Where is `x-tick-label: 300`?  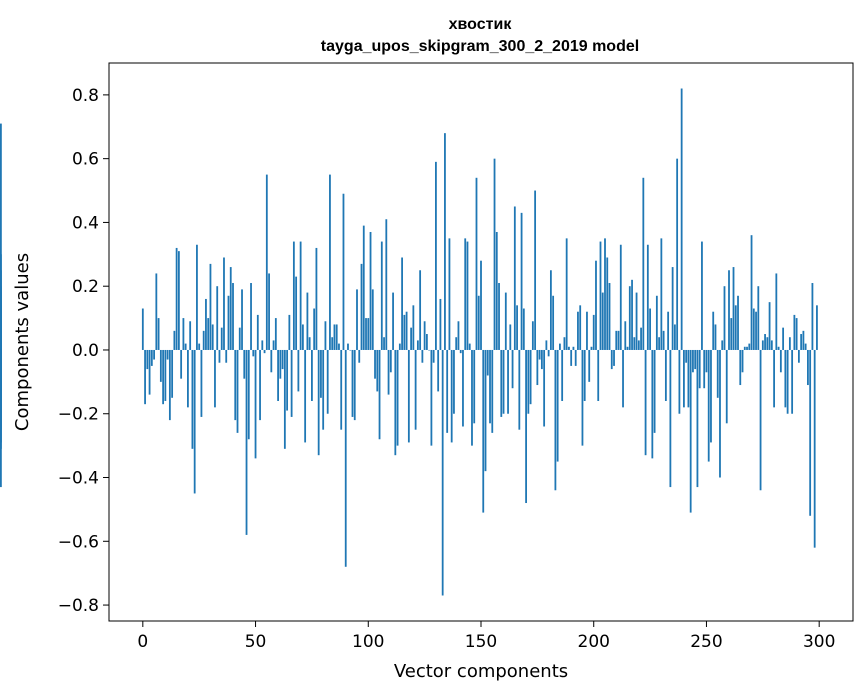 x-tick-label: 300 is located at coordinates (819, 642).